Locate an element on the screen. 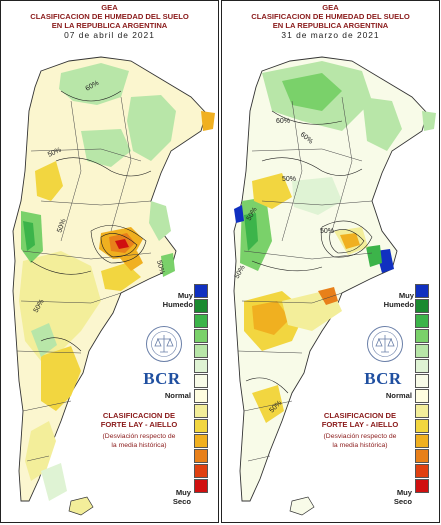 The height and width of the screenshot is (525, 441). contour-lines is located at coordinates (91, 221).